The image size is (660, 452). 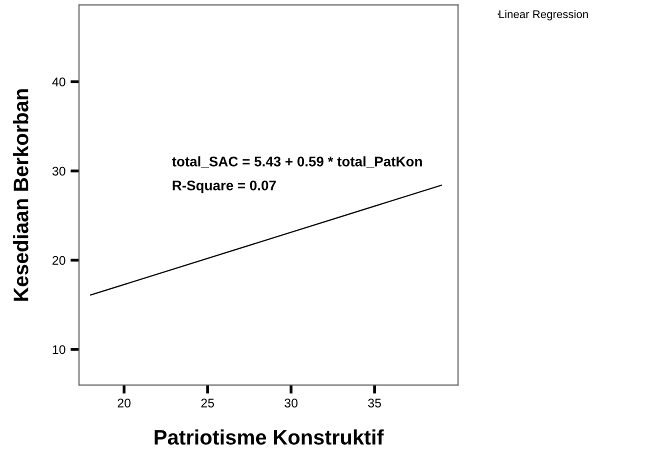 What do you see at coordinates (297, 162) in the screenshot?
I see `annotation: total_SAC = 5.43 + 0.59 * total_PatKon` at bounding box center [297, 162].